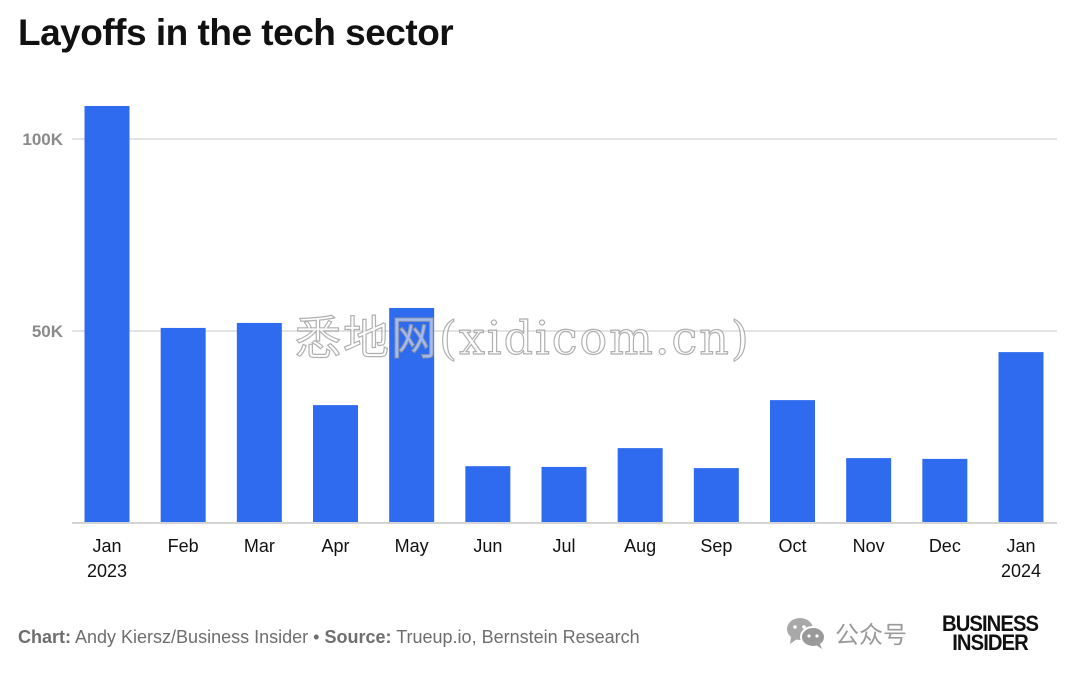 Image resolution: width=1080 pixels, height=676 pixels. I want to click on bar-oct, so click(792, 461).